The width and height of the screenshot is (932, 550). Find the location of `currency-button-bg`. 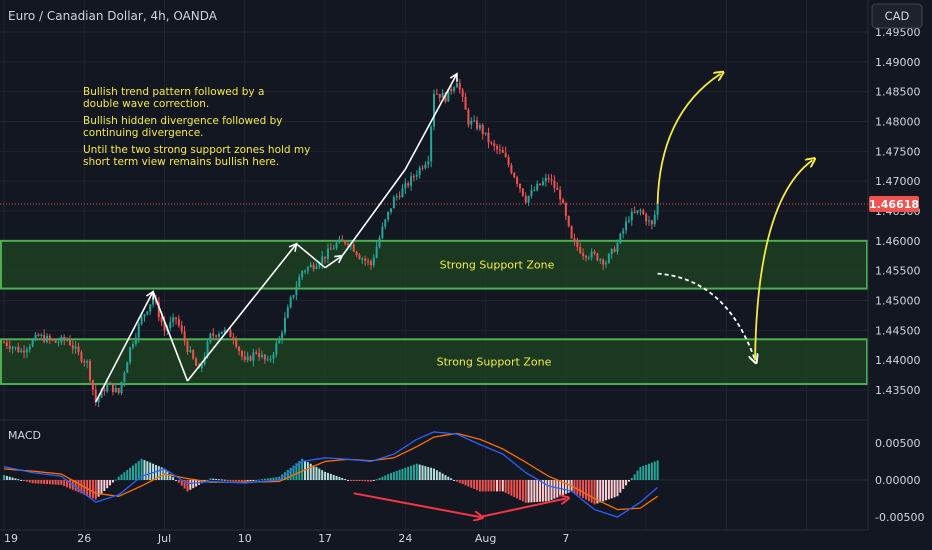

currency-button-bg is located at coordinates (897, 16).